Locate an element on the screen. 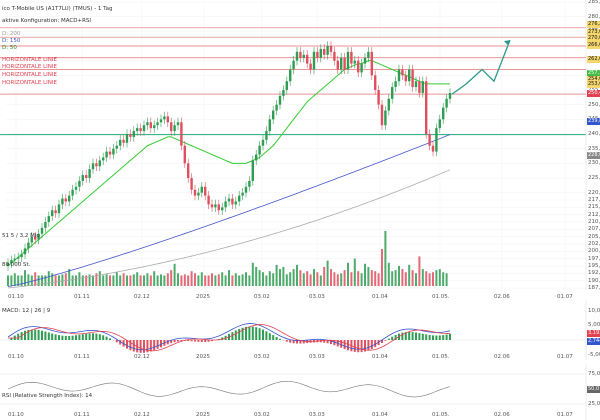 The width and height of the screenshot is (600, 420). price-tick-label: 285,0 is located at coordinates (594, 2).